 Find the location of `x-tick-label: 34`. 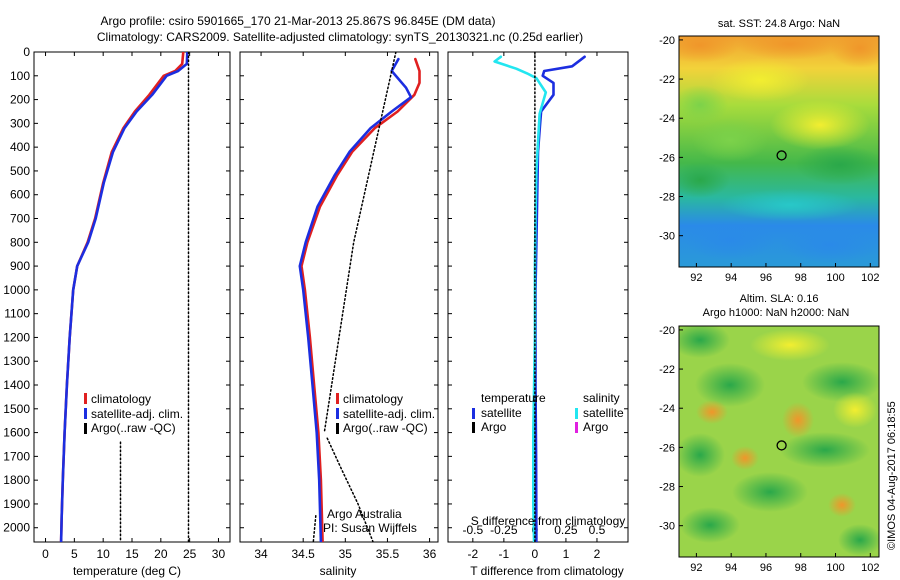

x-tick-label: 34 is located at coordinates (261, 554).